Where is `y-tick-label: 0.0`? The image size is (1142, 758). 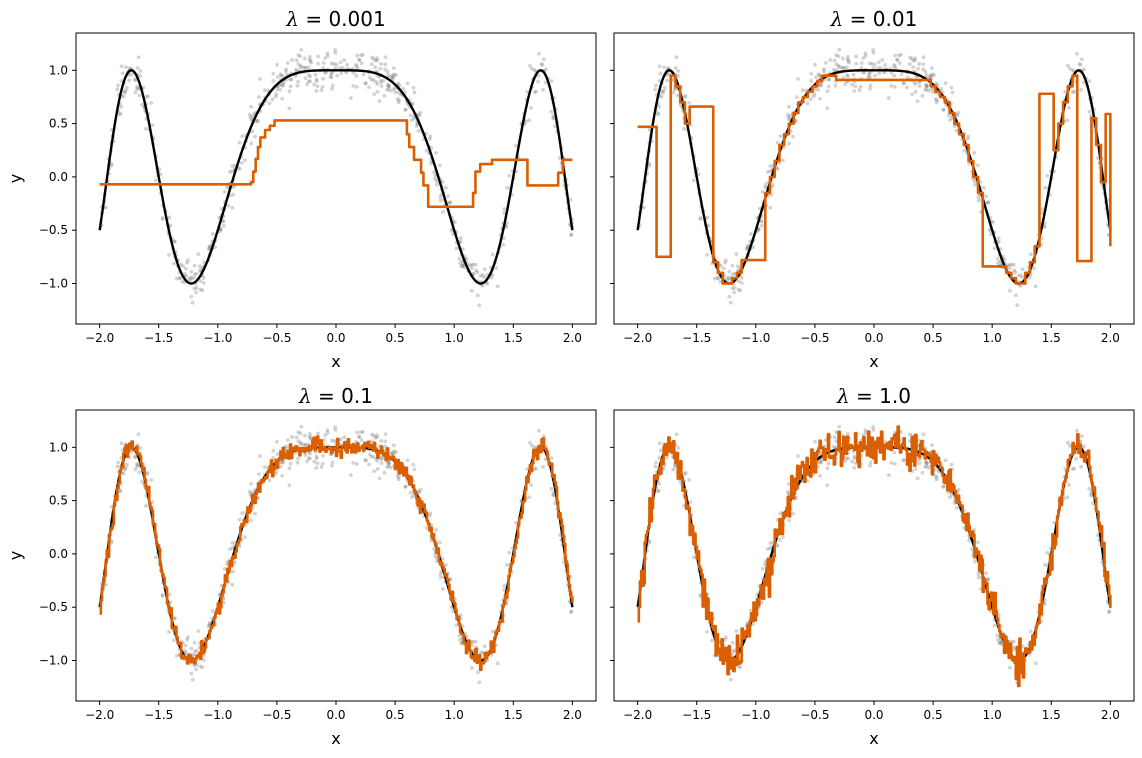 y-tick-label: 0.0 is located at coordinates (58, 554).